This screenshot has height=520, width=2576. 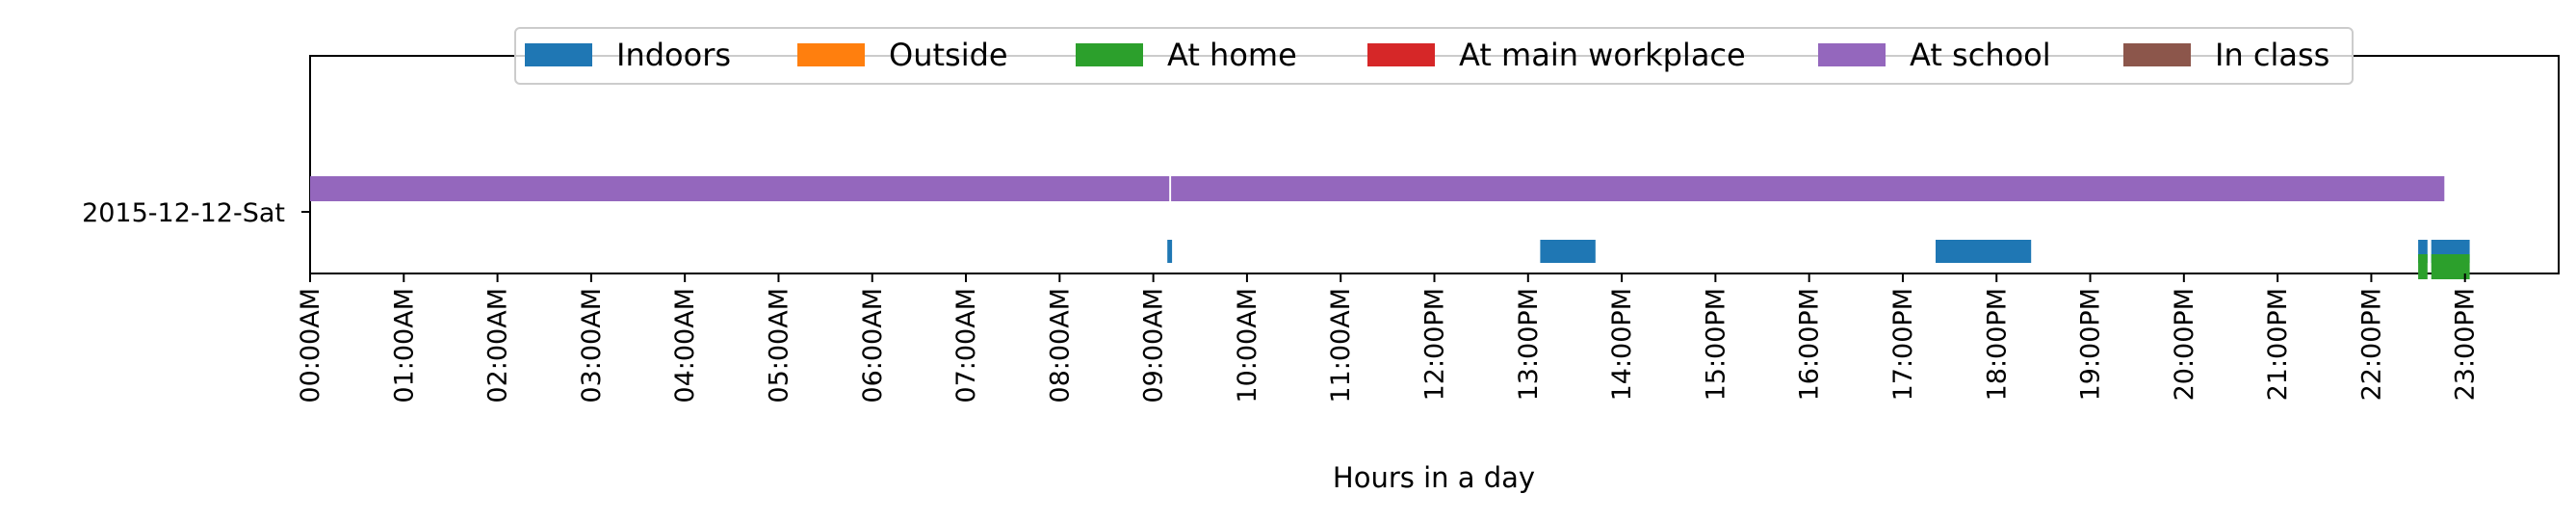 What do you see at coordinates (2371, 345) in the screenshot?
I see `x-tick-label: 22:00PM` at bounding box center [2371, 345].